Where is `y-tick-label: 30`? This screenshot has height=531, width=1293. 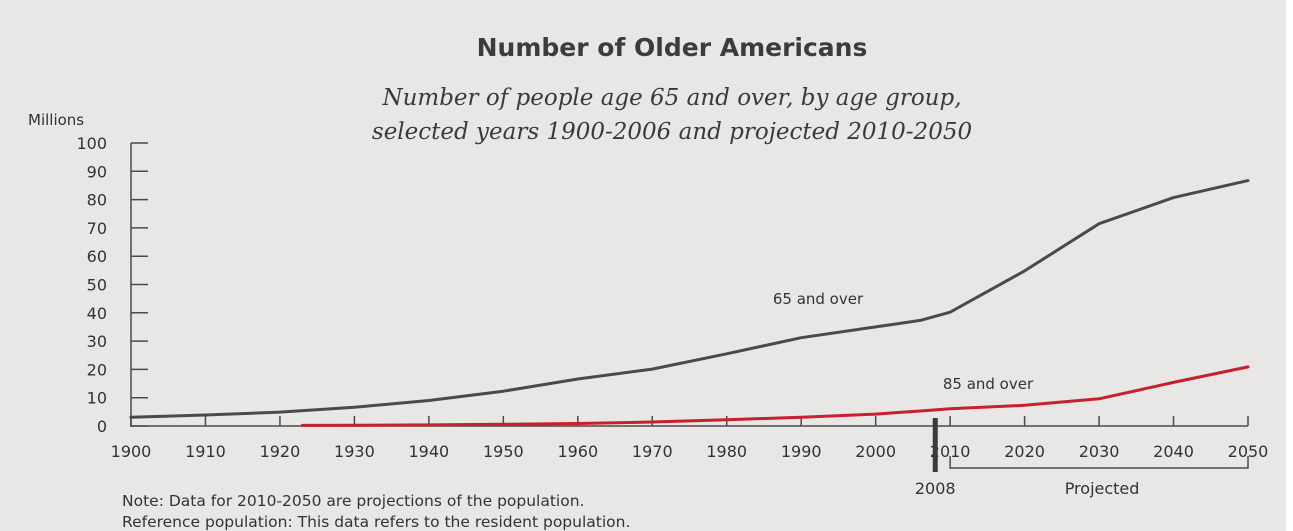 y-tick-label: 30 is located at coordinates (97, 341).